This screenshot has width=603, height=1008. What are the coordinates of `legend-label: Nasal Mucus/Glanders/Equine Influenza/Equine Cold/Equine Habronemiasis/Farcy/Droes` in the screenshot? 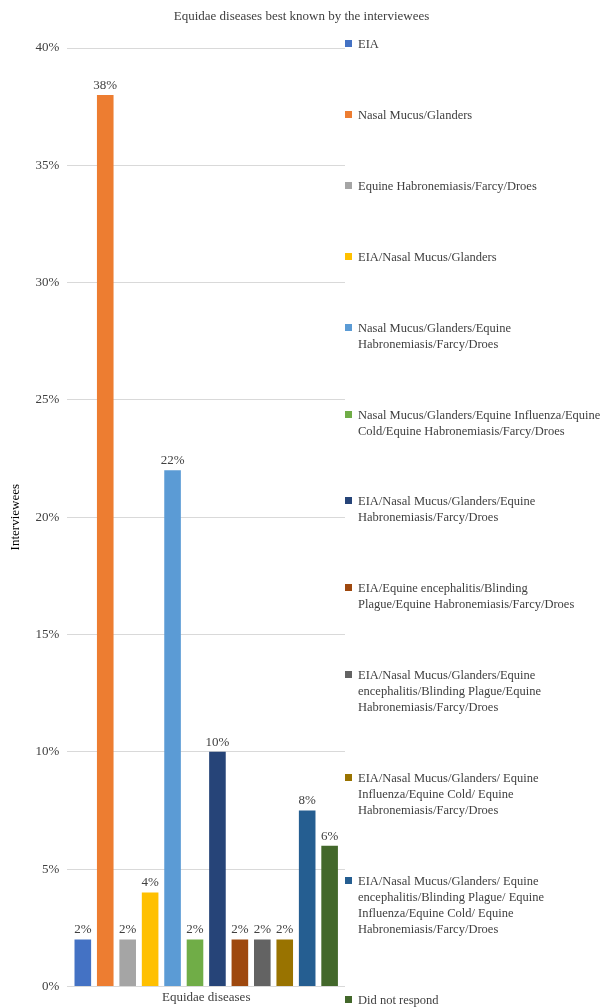 It's located at (480, 422).